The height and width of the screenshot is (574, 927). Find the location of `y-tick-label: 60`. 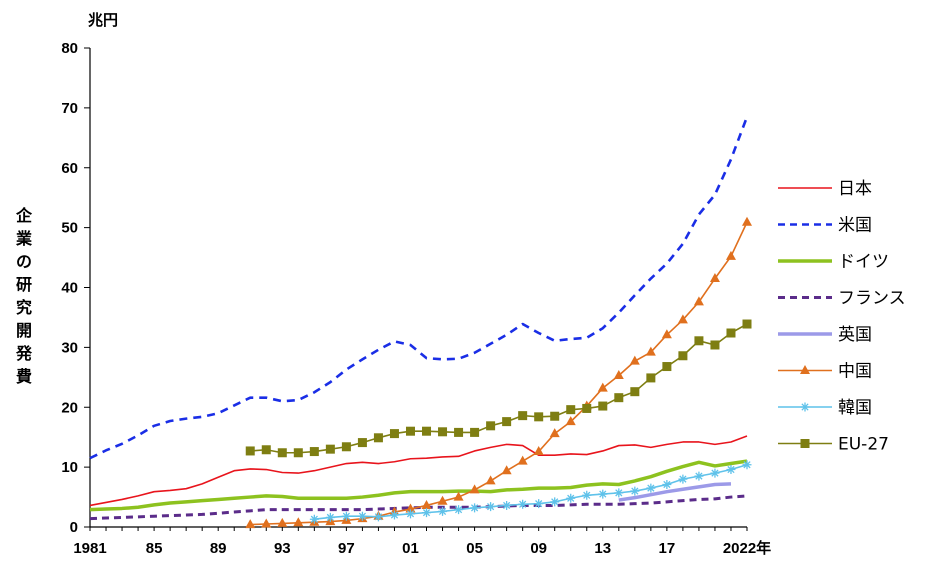

y-tick-label: 60 is located at coordinates (69, 168).